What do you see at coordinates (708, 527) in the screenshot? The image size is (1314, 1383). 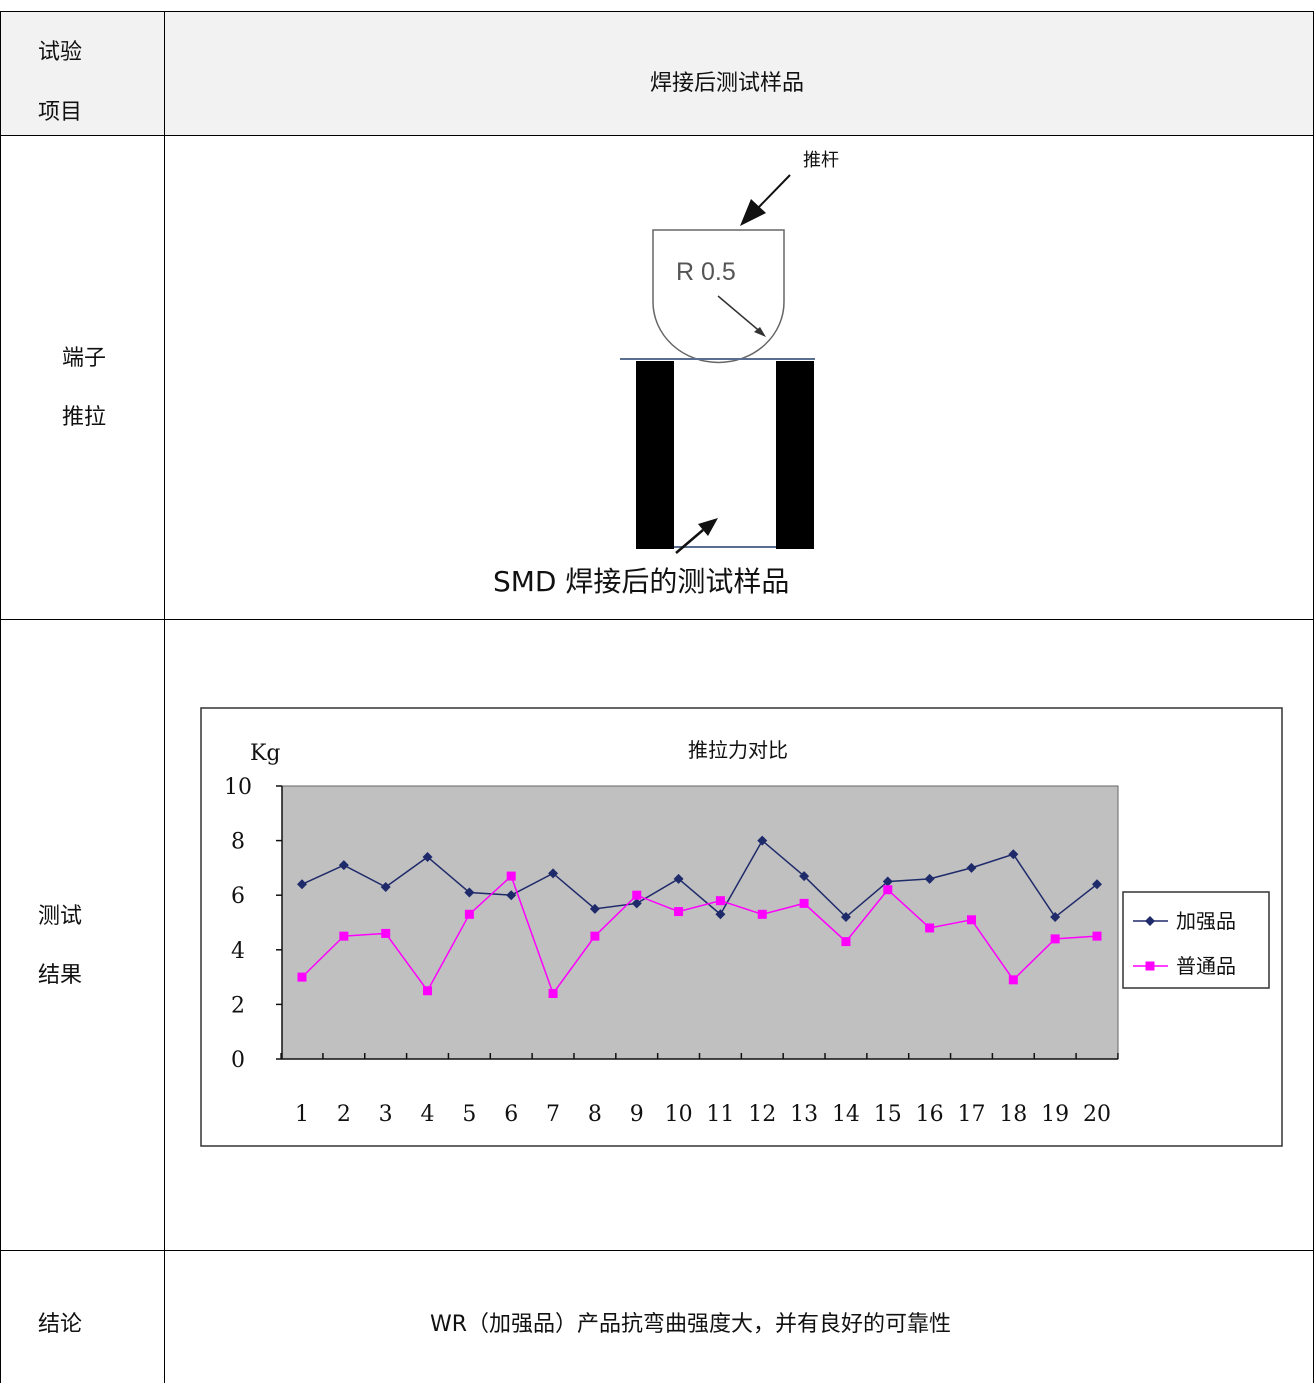 I see `sample-arrowhead` at bounding box center [708, 527].